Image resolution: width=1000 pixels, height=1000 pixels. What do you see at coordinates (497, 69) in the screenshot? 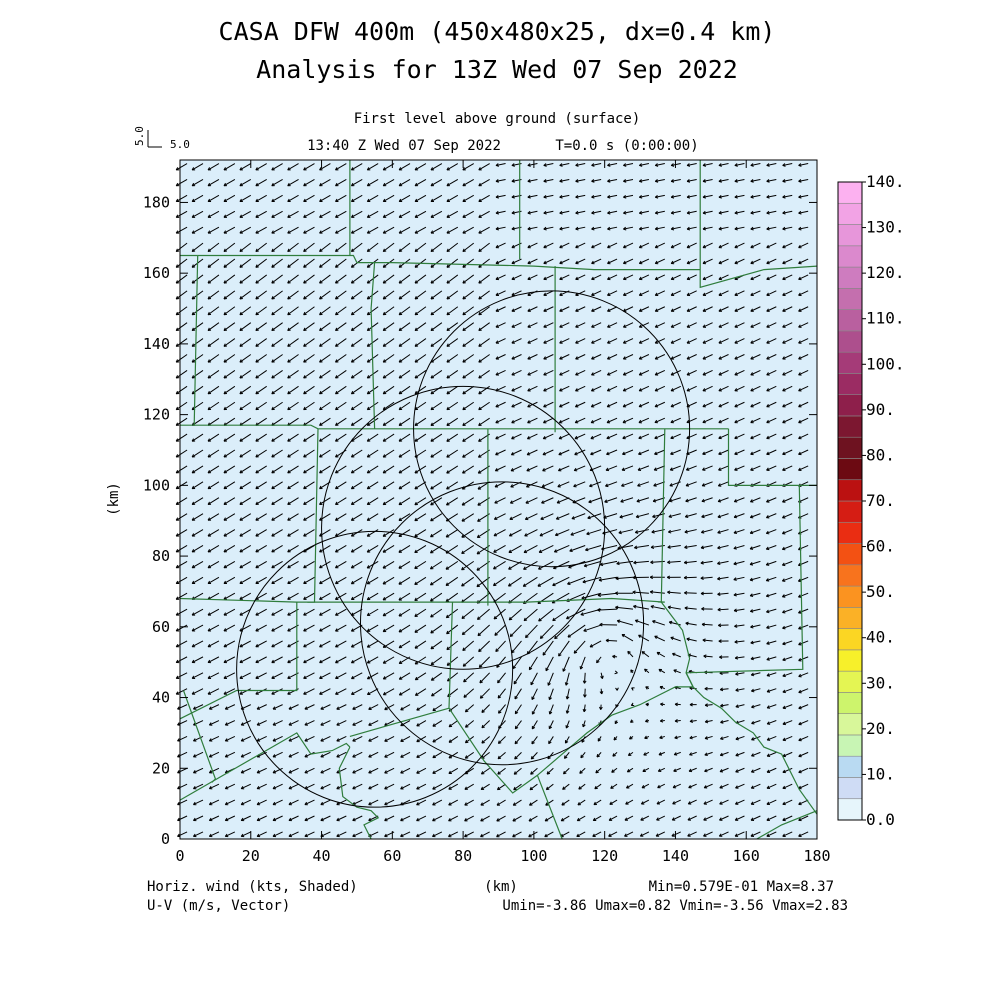
I see `chart-subtitle: Analysis for 13Z Wed 07 Sep 2022` at bounding box center [497, 69].